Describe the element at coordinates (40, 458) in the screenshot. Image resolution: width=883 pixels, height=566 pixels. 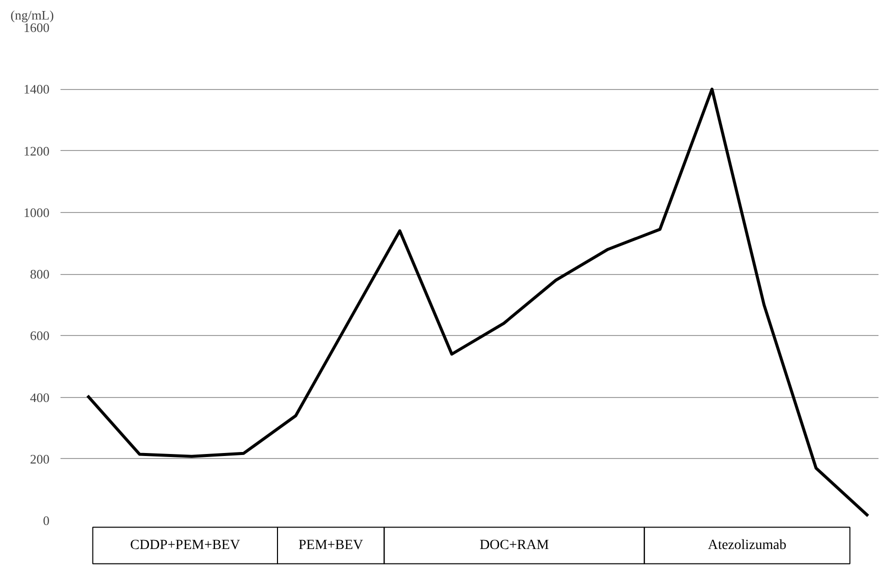
I see `y-tick-label: 200` at that location.